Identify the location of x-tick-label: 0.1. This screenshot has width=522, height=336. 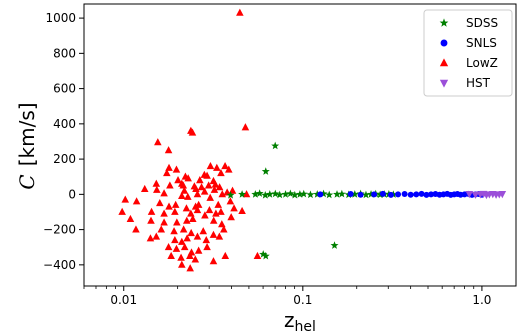
(302, 300).